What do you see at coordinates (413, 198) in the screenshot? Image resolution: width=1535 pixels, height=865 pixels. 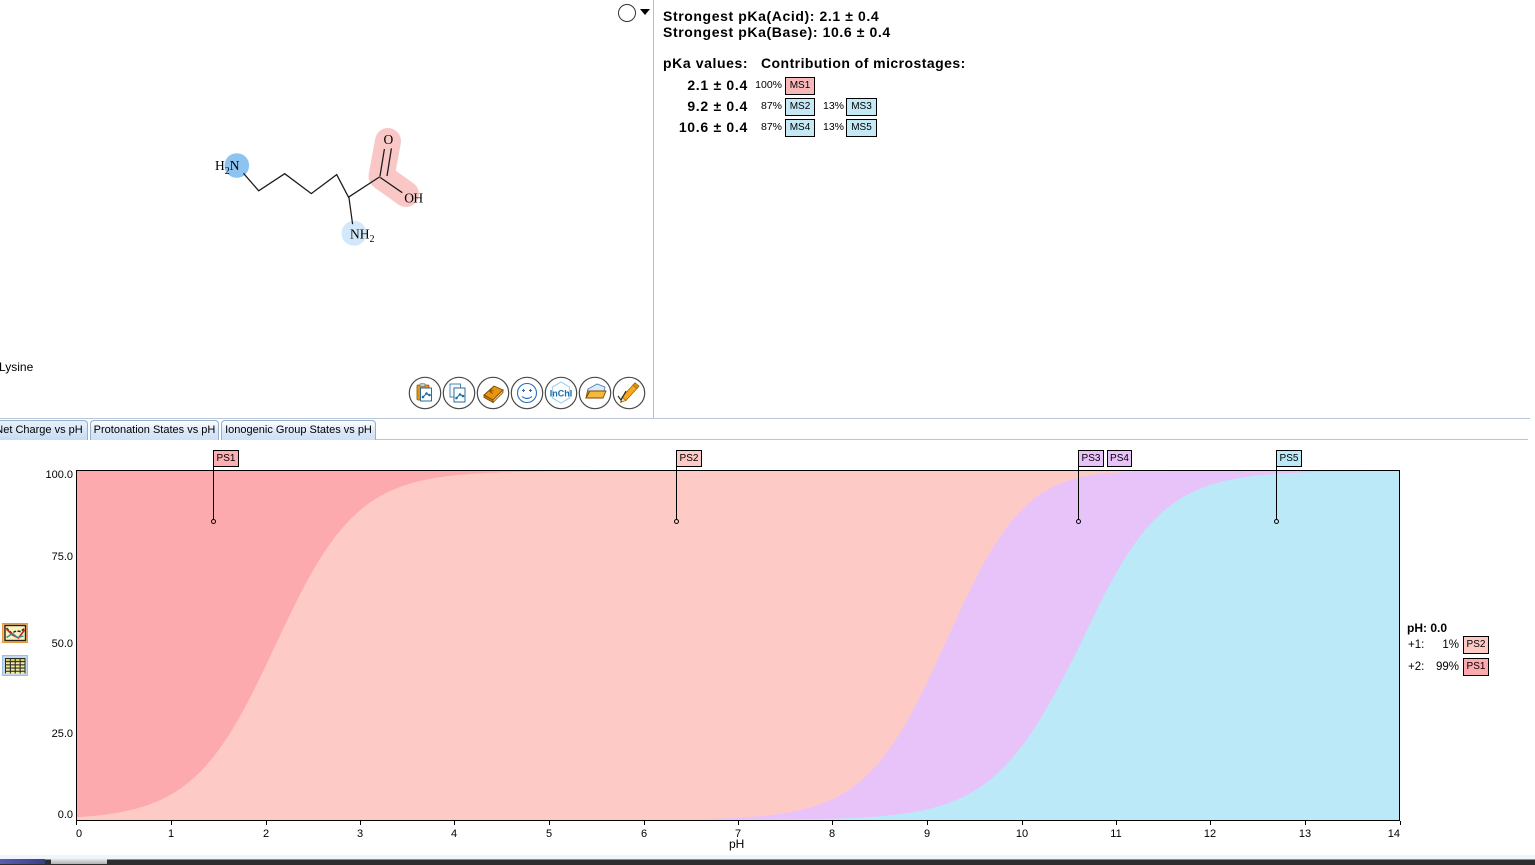 I see `svg-text: OH` at bounding box center [413, 198].